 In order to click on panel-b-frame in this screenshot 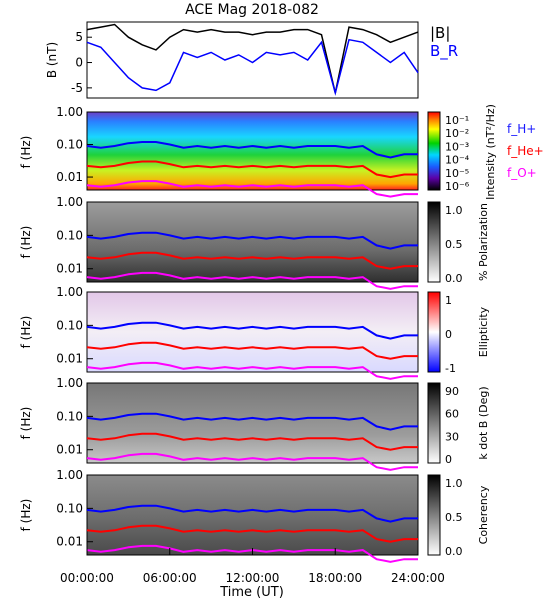, I will do `click(252, 60)`.